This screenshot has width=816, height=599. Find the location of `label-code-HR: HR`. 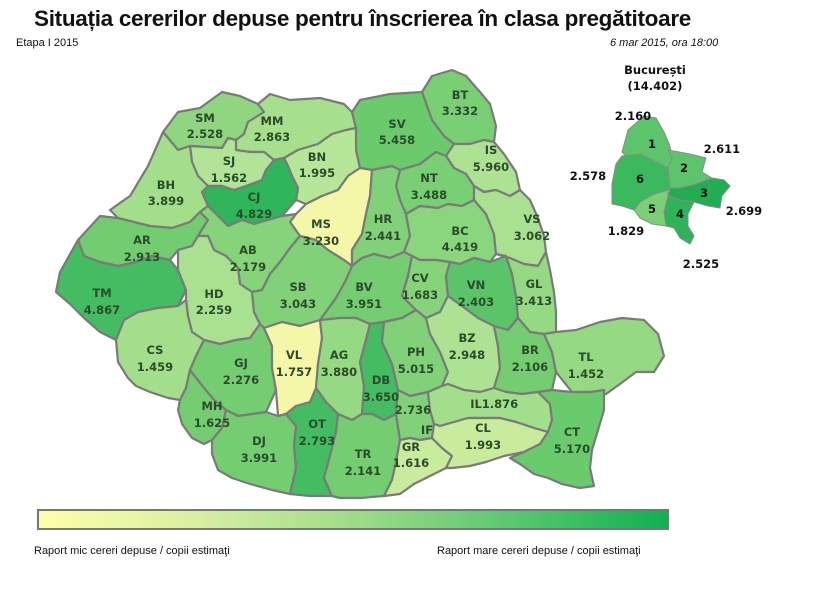

label-code-HR: HR is located at coordinates (383, 219).